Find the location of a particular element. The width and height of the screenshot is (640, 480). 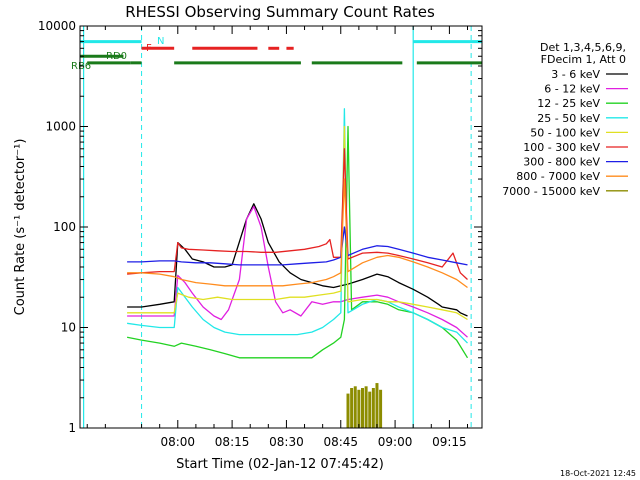

state-label-RB6: RB6 is located at coordinates (81, 66).